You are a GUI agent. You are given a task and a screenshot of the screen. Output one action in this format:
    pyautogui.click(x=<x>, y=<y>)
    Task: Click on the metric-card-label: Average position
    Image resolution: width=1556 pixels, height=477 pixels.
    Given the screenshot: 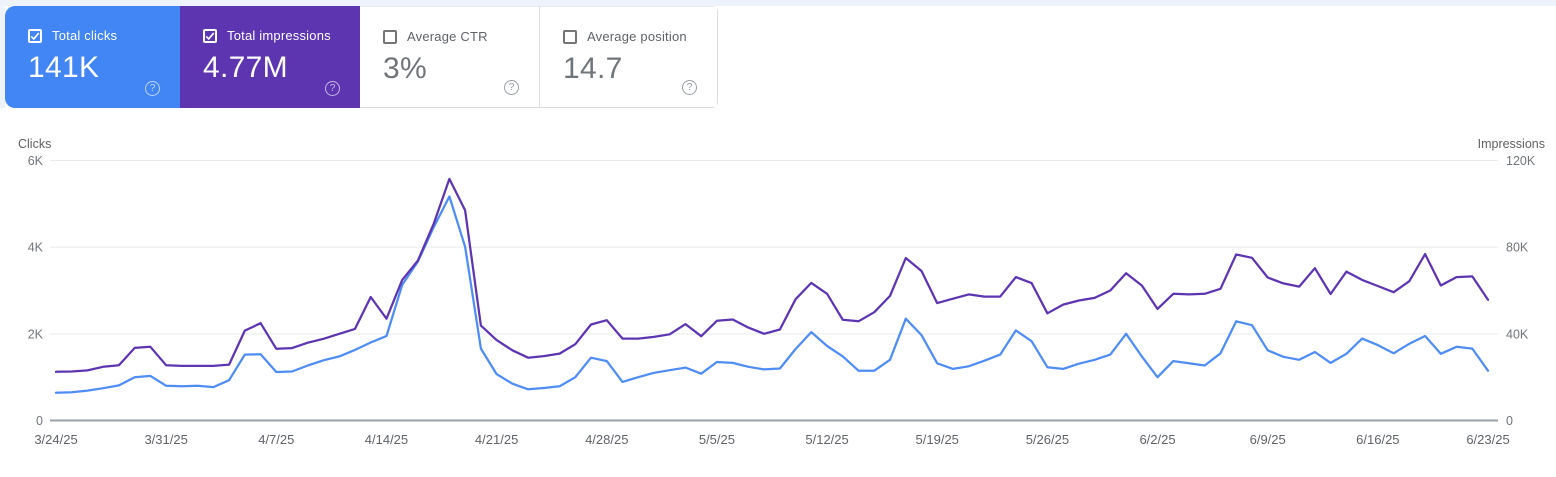 What is the action you would take?
    pyautogui.click(x=637, y=36)
    